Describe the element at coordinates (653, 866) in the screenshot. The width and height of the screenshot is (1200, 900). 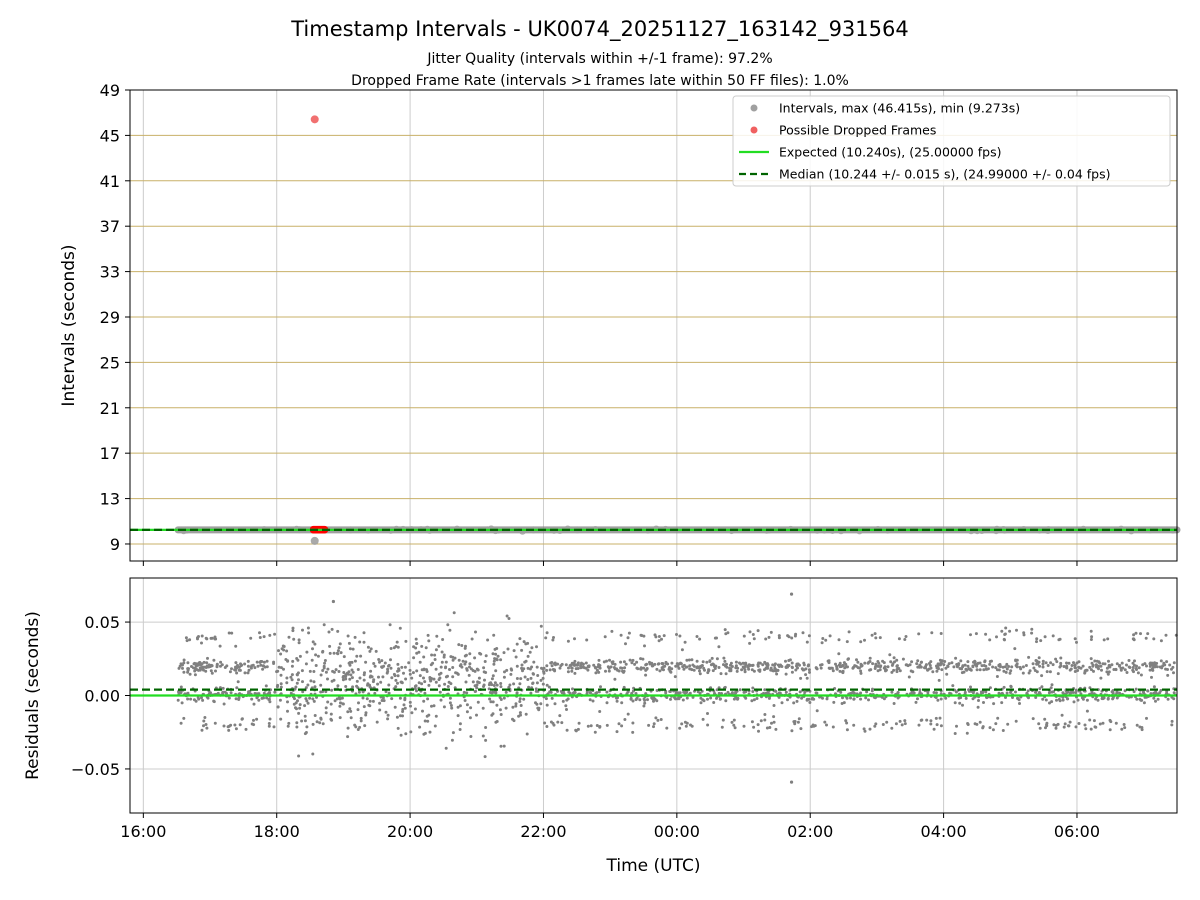
I see `residuals-xlabel: Time (UTC)` at that location.